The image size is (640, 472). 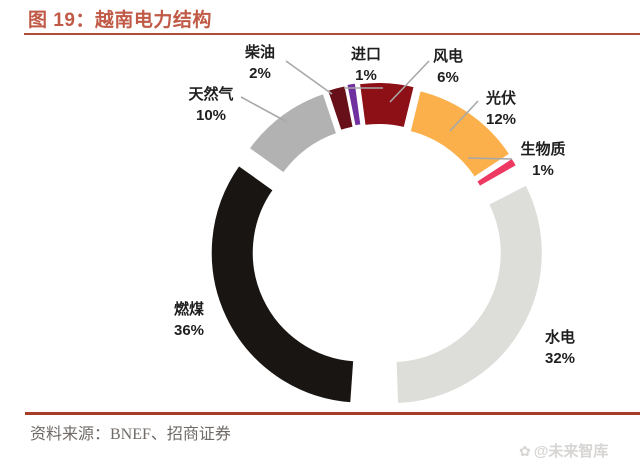 I want to click on footer-rule, so click(x=332, y=413).